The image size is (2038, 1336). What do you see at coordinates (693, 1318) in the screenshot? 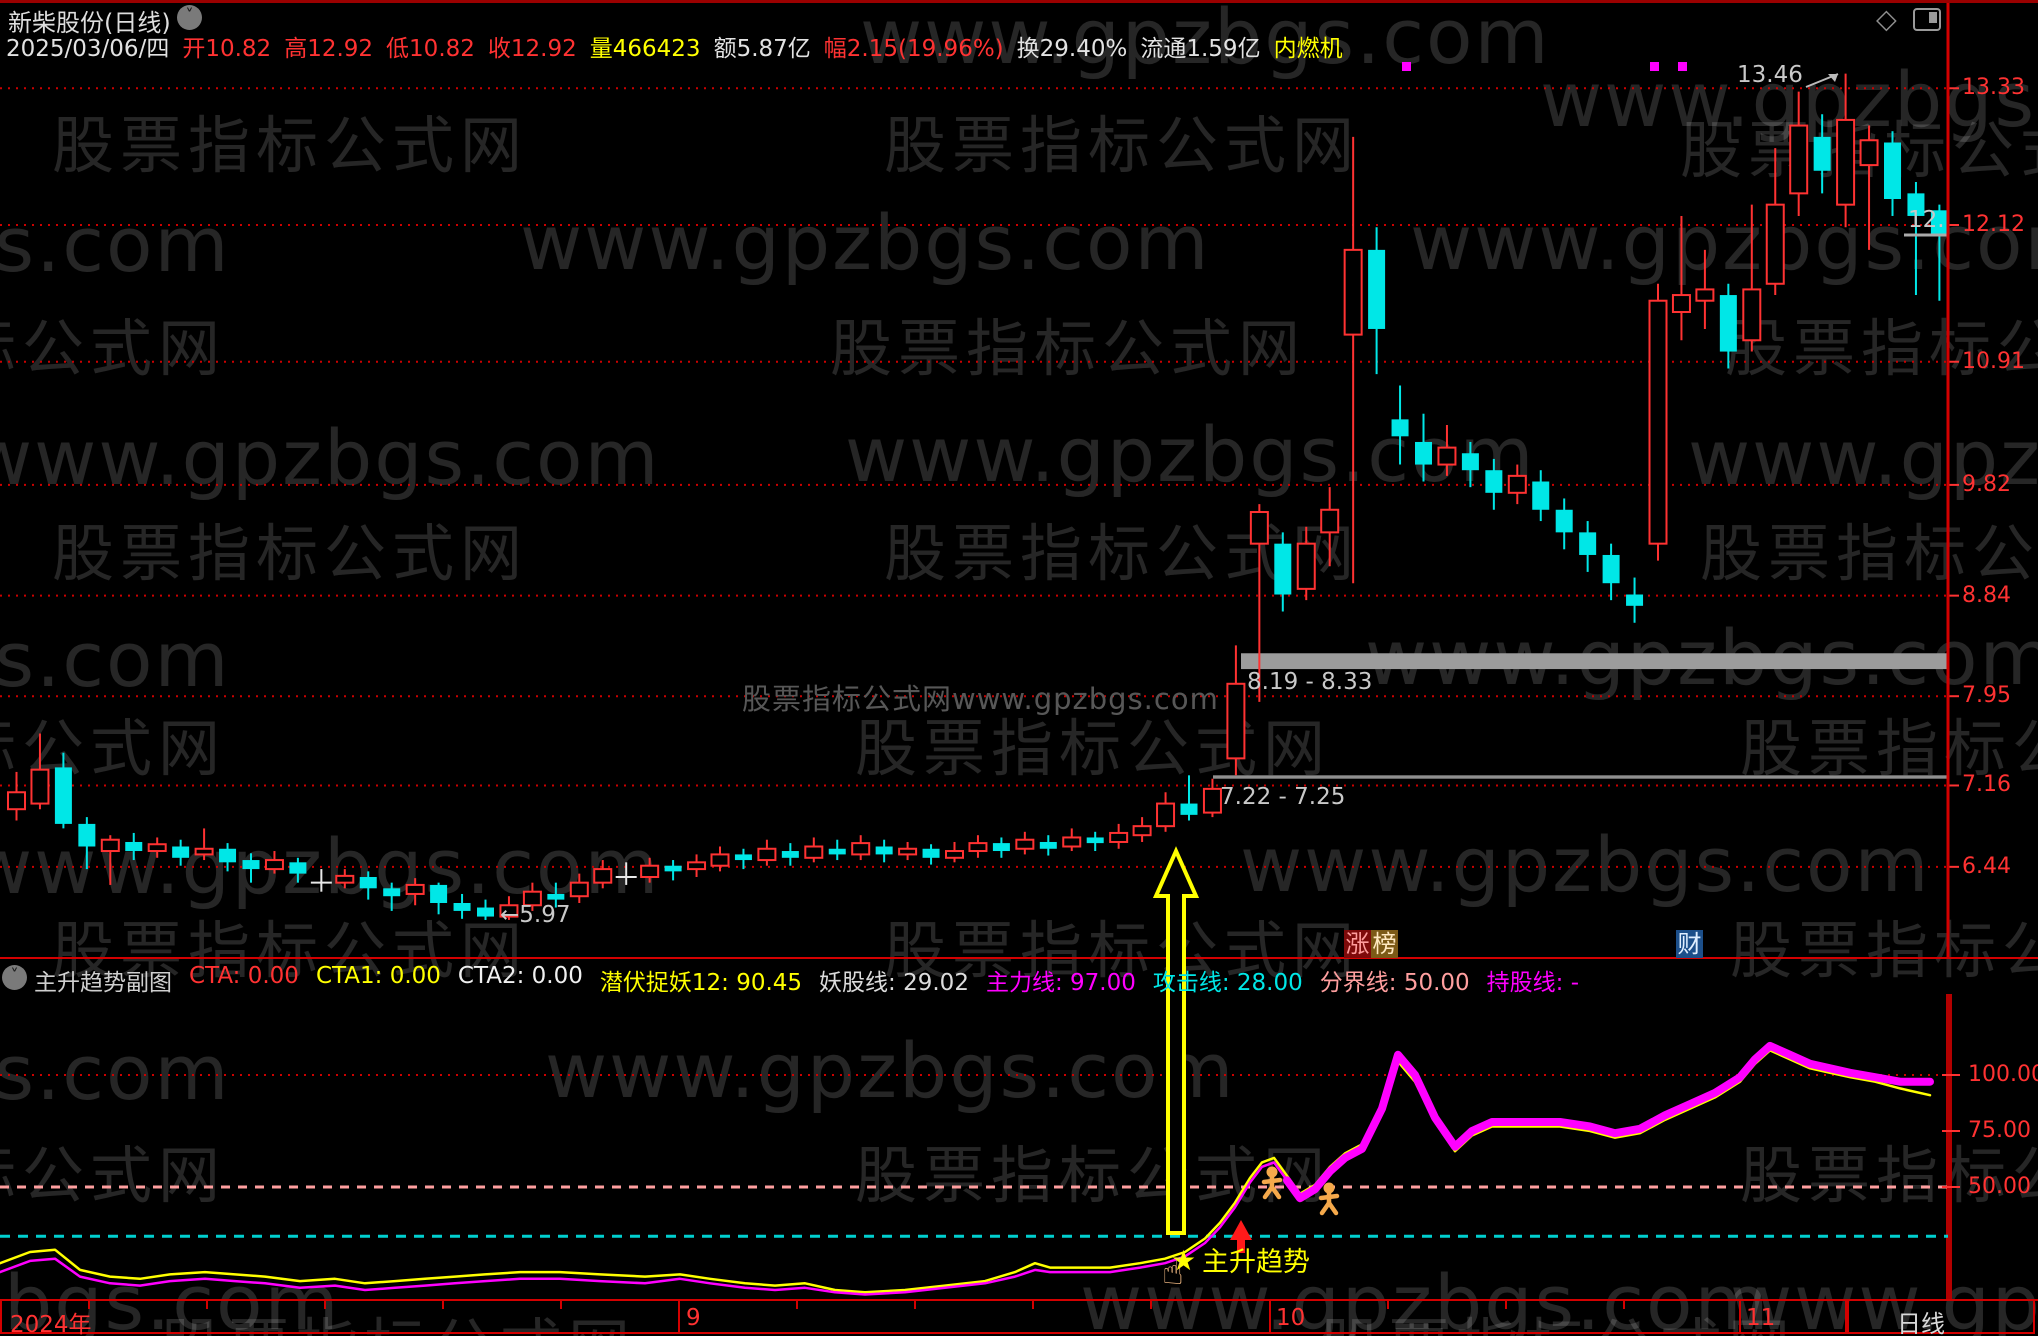
I see `xaxis-sep-label: 9` at bounding box center [693, 1318].